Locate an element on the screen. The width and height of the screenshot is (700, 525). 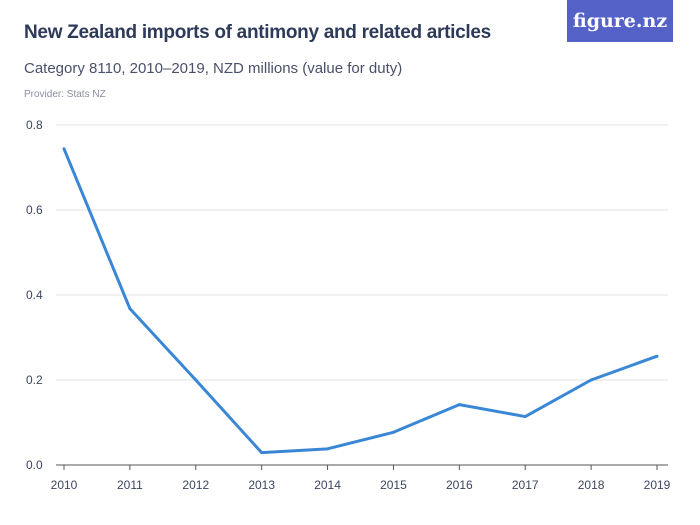
y-tick-label: 0.6 is located at coordinates (34, 210).